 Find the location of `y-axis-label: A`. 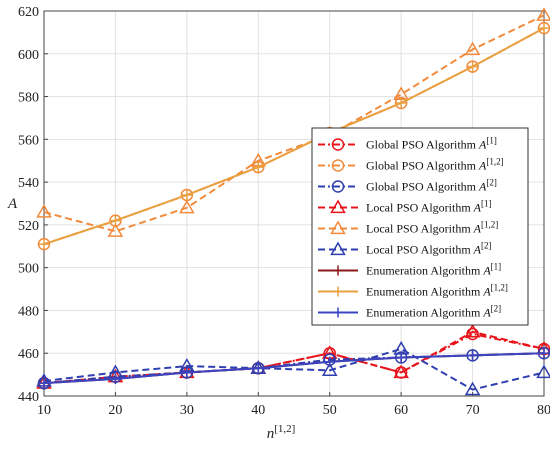

y-axis-label: A is located at coordinates (12, 204).